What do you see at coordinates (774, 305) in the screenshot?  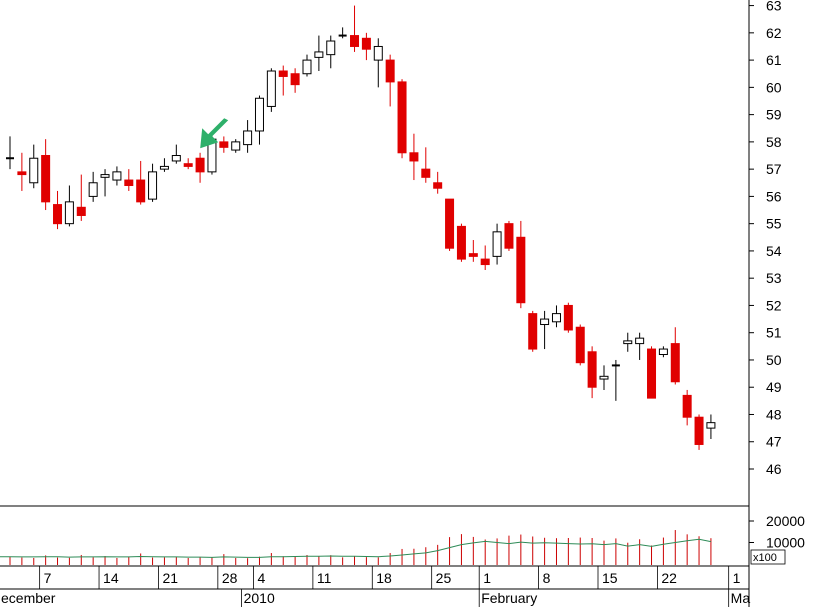 I see `price-tick-label: 52` at bounding box center [774, 305].